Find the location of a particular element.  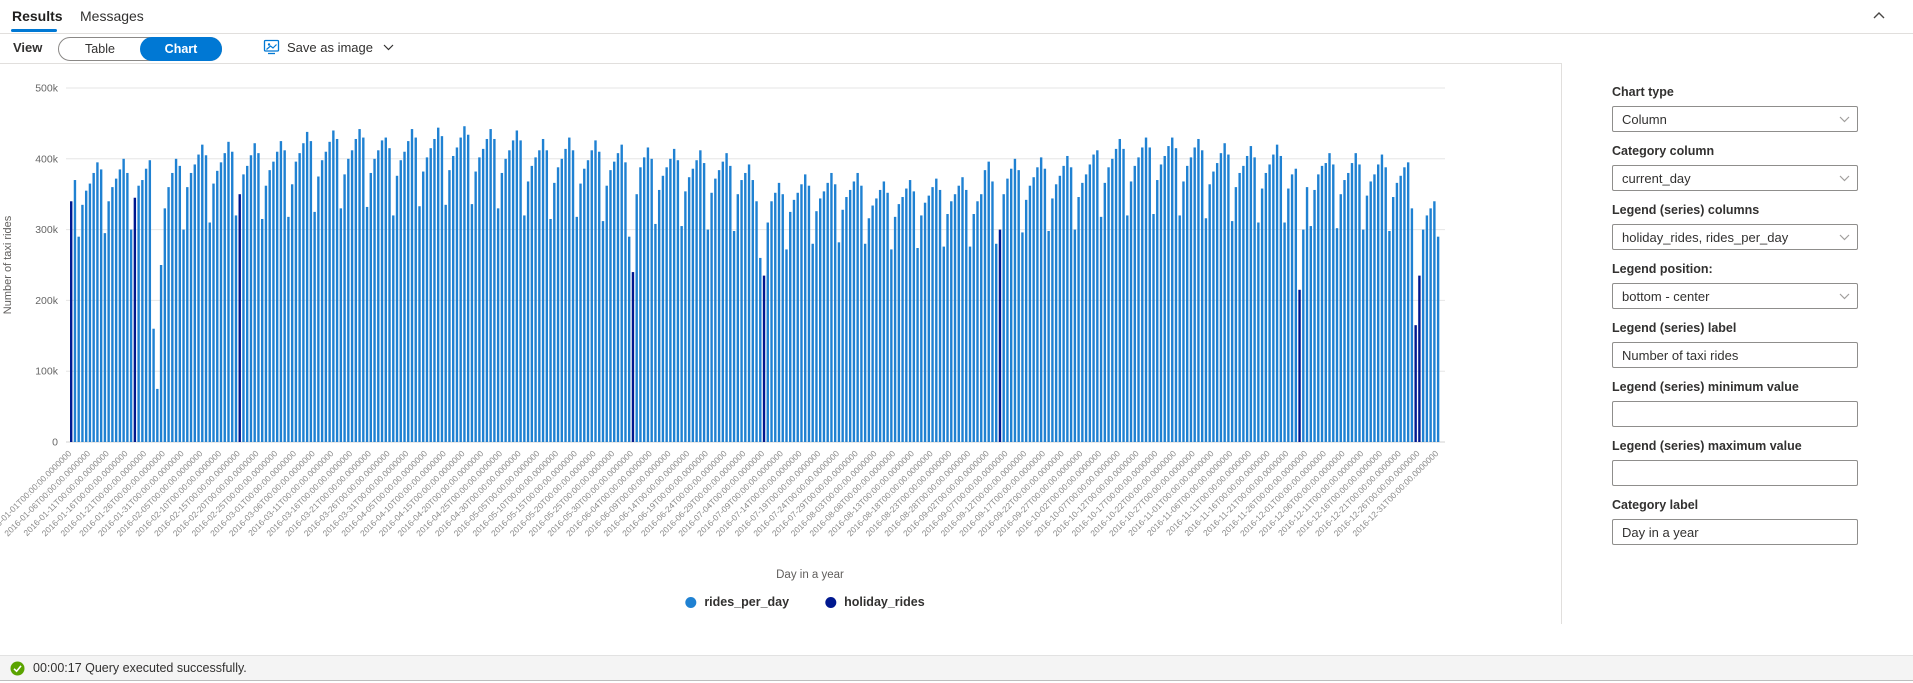

legend-position-label: Legend position: is located at coordinates (1662, 269).